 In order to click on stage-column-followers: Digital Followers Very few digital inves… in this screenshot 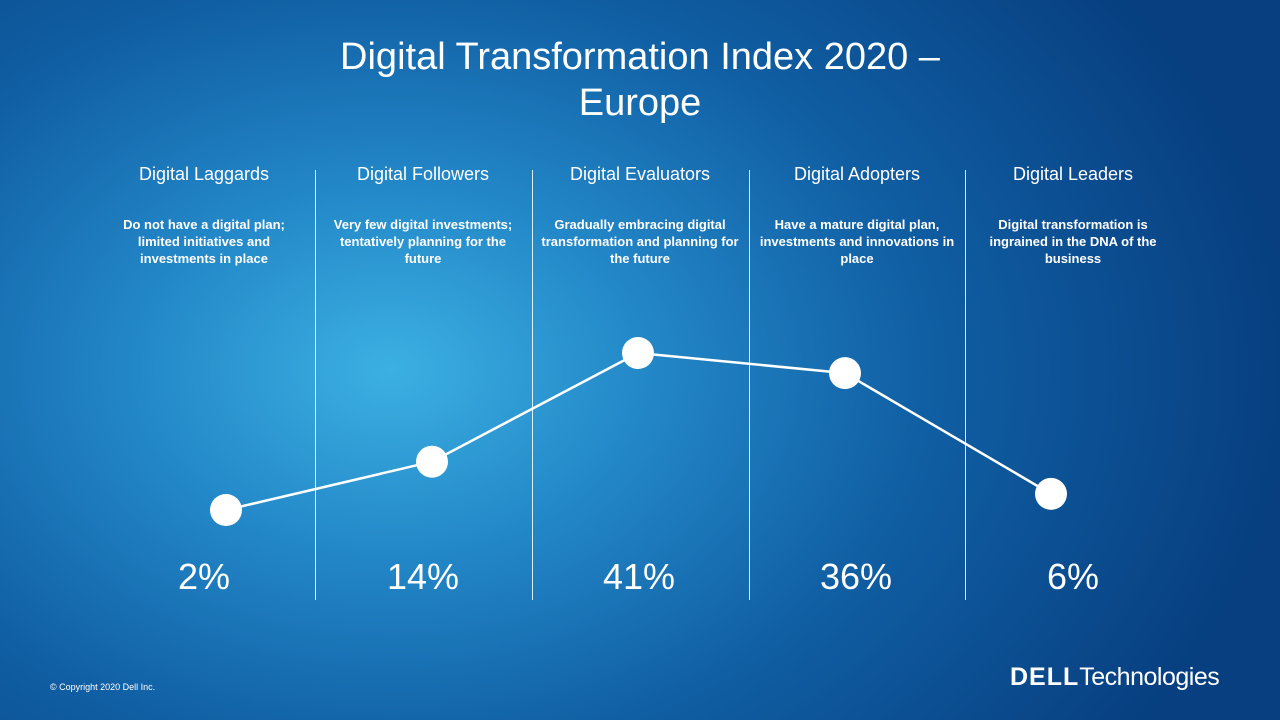, I will do `click(423, 213)`.